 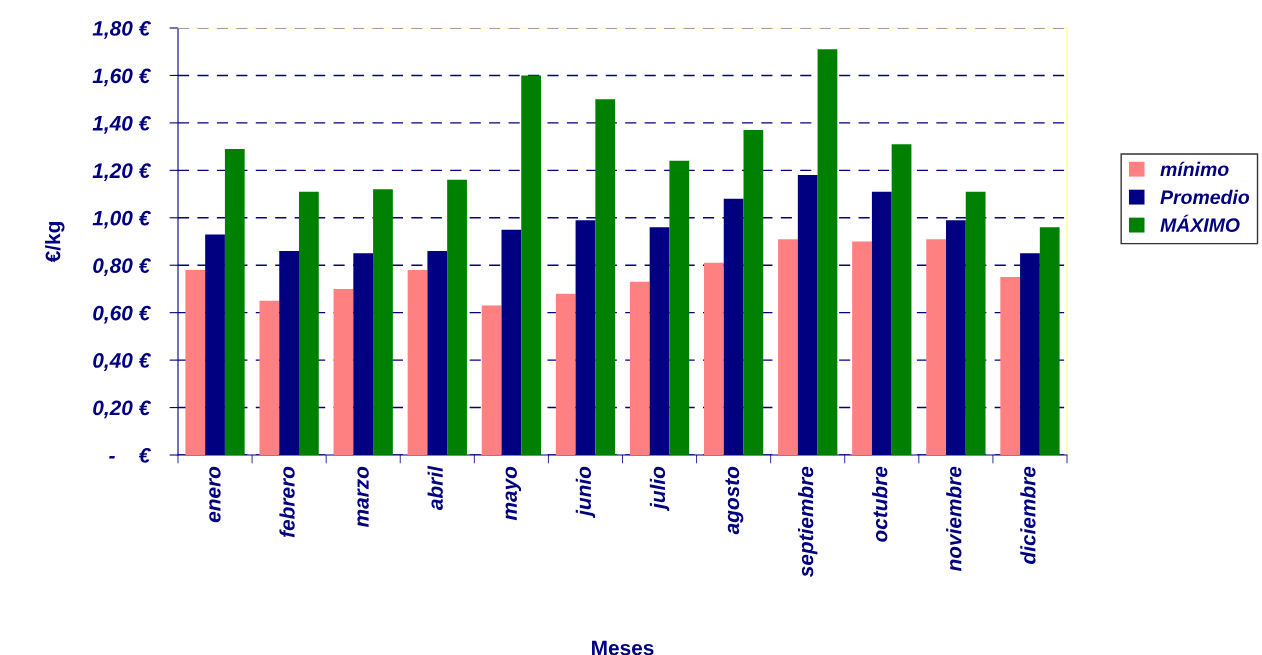 What do you see at coordinates (121, 219) in the screenshot?
I see `y-tick-label: 1,00 €` at bounding box center [121, 219].